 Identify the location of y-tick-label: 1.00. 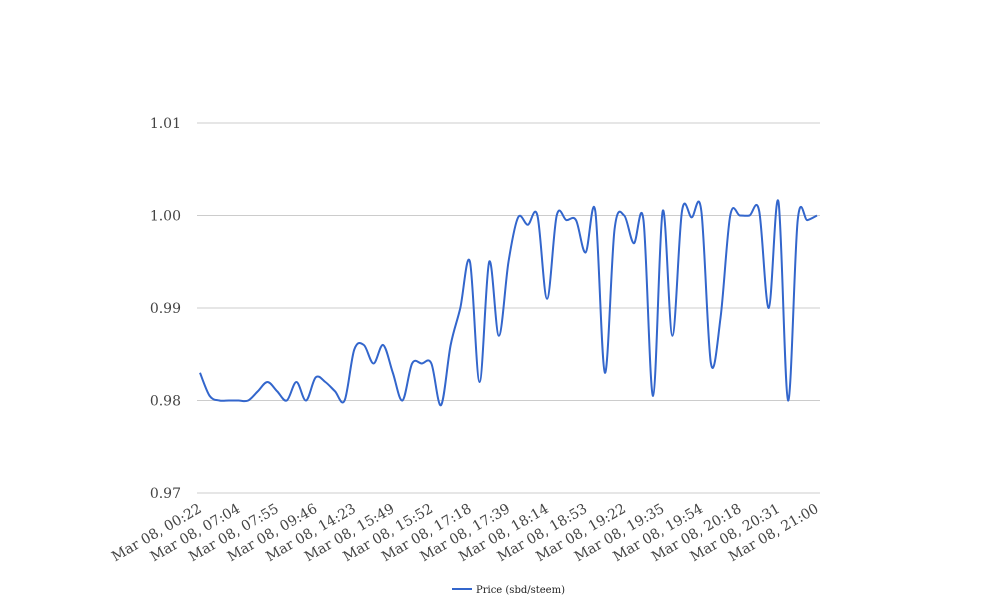
(165, 217).